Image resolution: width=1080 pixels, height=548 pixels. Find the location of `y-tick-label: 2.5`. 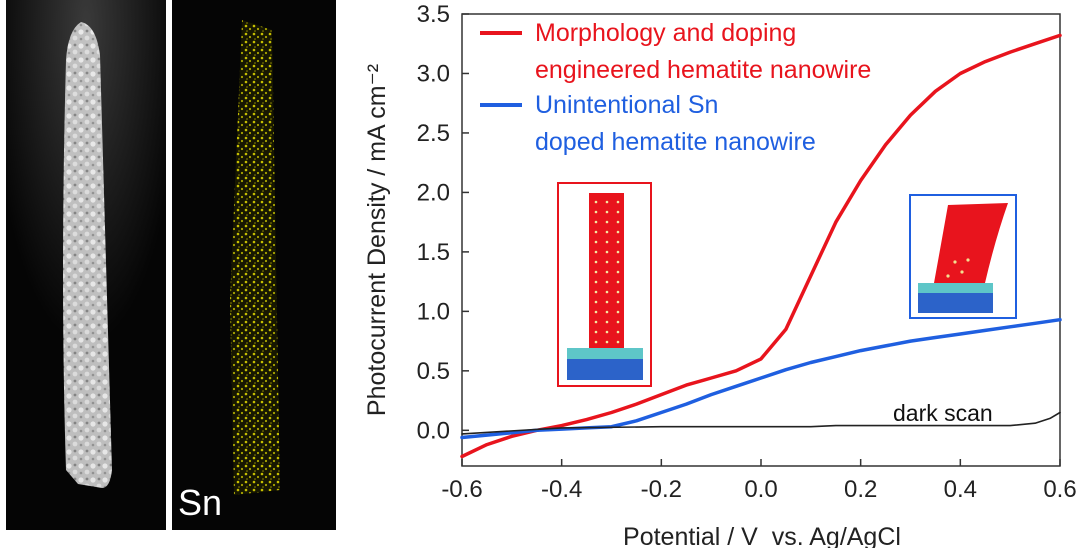

y-tick-label: 2.5 is located at coordinates (433, 133).